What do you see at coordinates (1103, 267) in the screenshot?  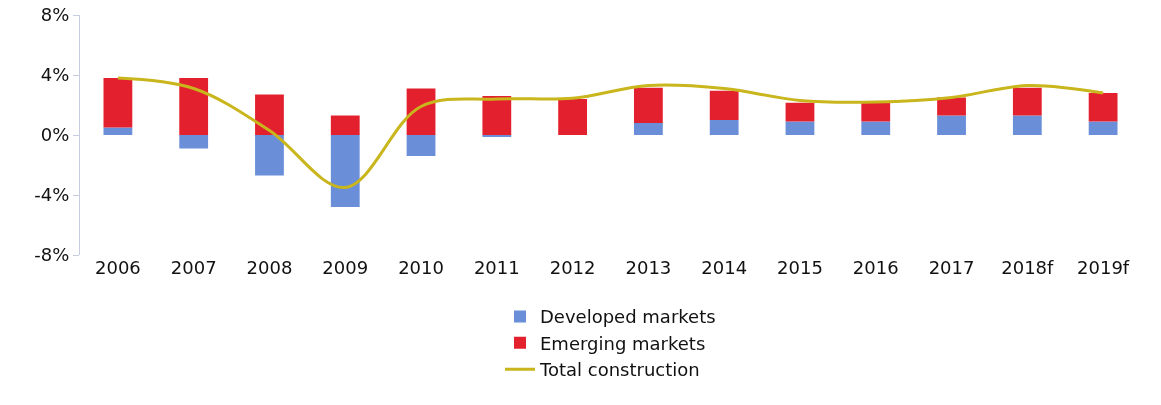 I see `x-tick-label: 2019f` at bounding box center [1103, 267].